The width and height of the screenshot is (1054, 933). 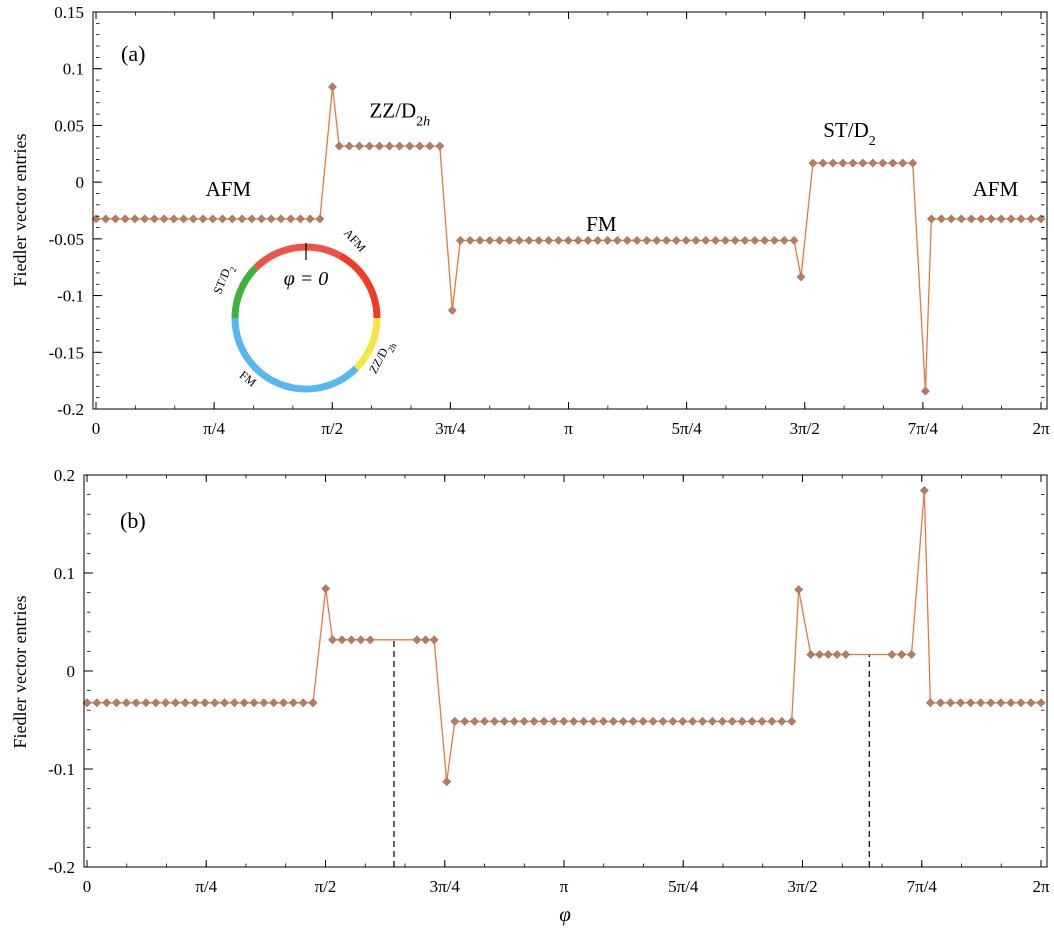 What do you see at coordinates (70, 296) in the screenshot?
I see `y-tick-label: -0.1` at bounding box center [70, 296].